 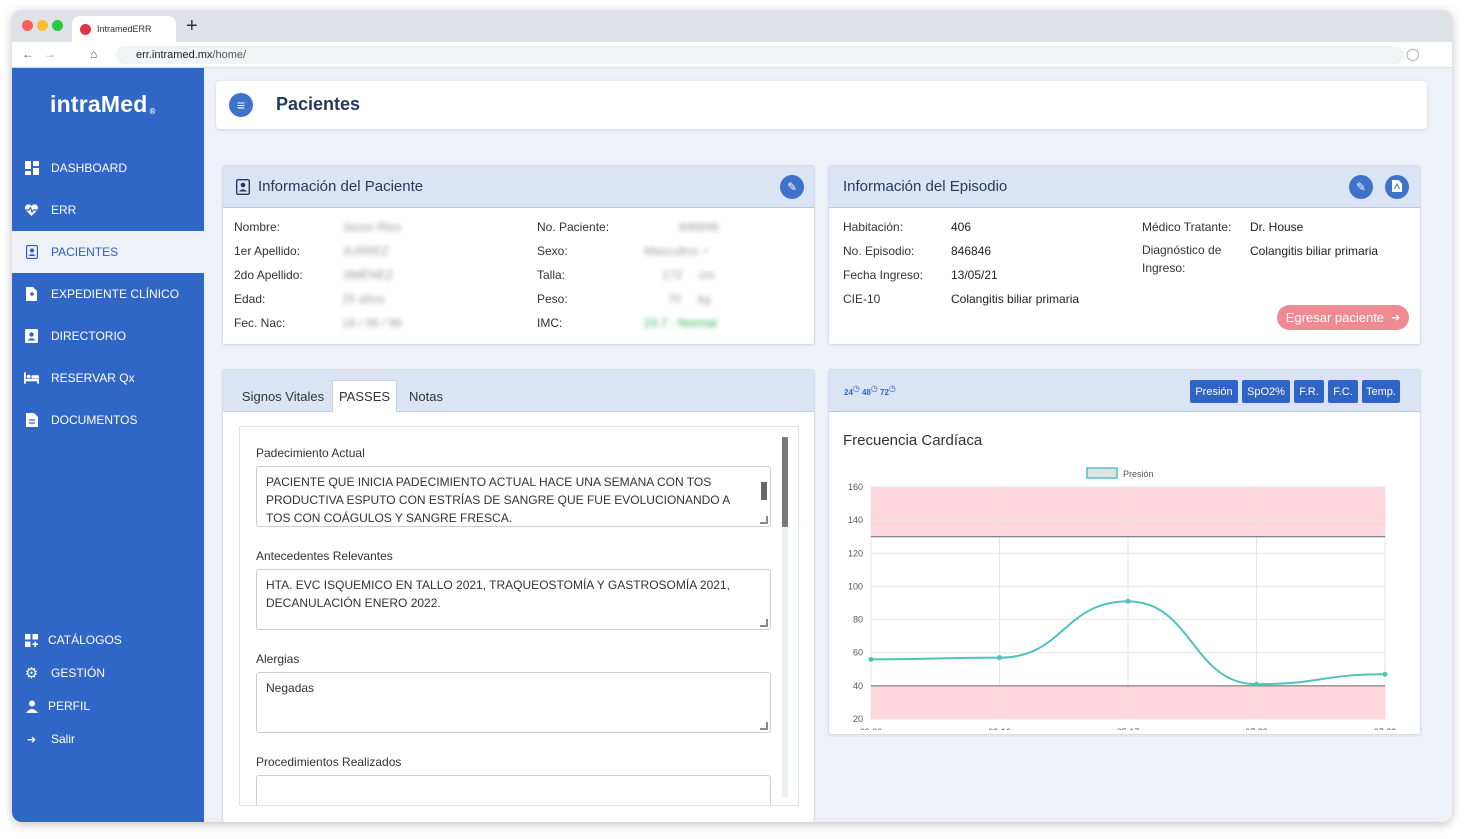 I want to click on edit-episode-button: ✎, so click(x=1361, y=187).